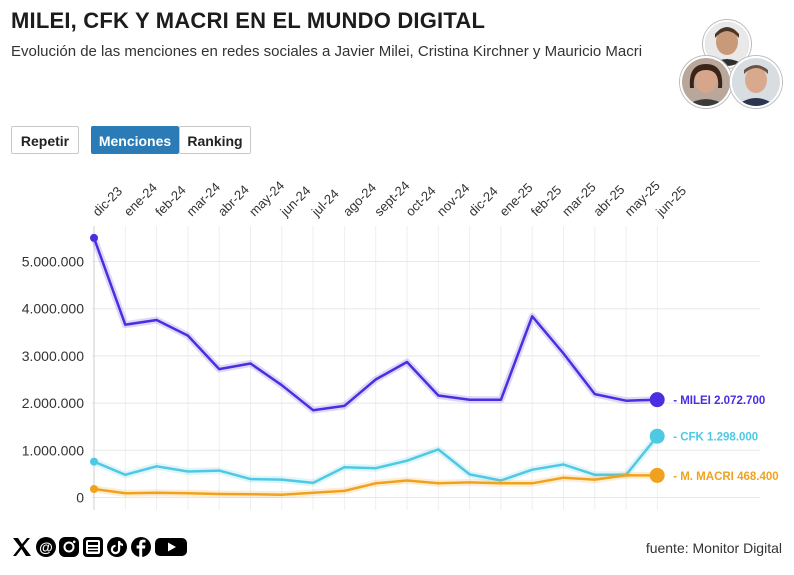 Image resolution: width=794 pixels, height=575 pixels. I want to click on portrait-kirchner, so click(706, 82).